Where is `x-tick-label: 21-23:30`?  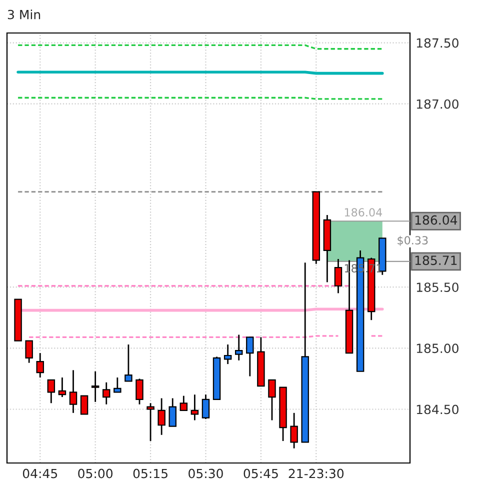 x-tick-label: 21-23:30 is located at coordinates (316, 473).